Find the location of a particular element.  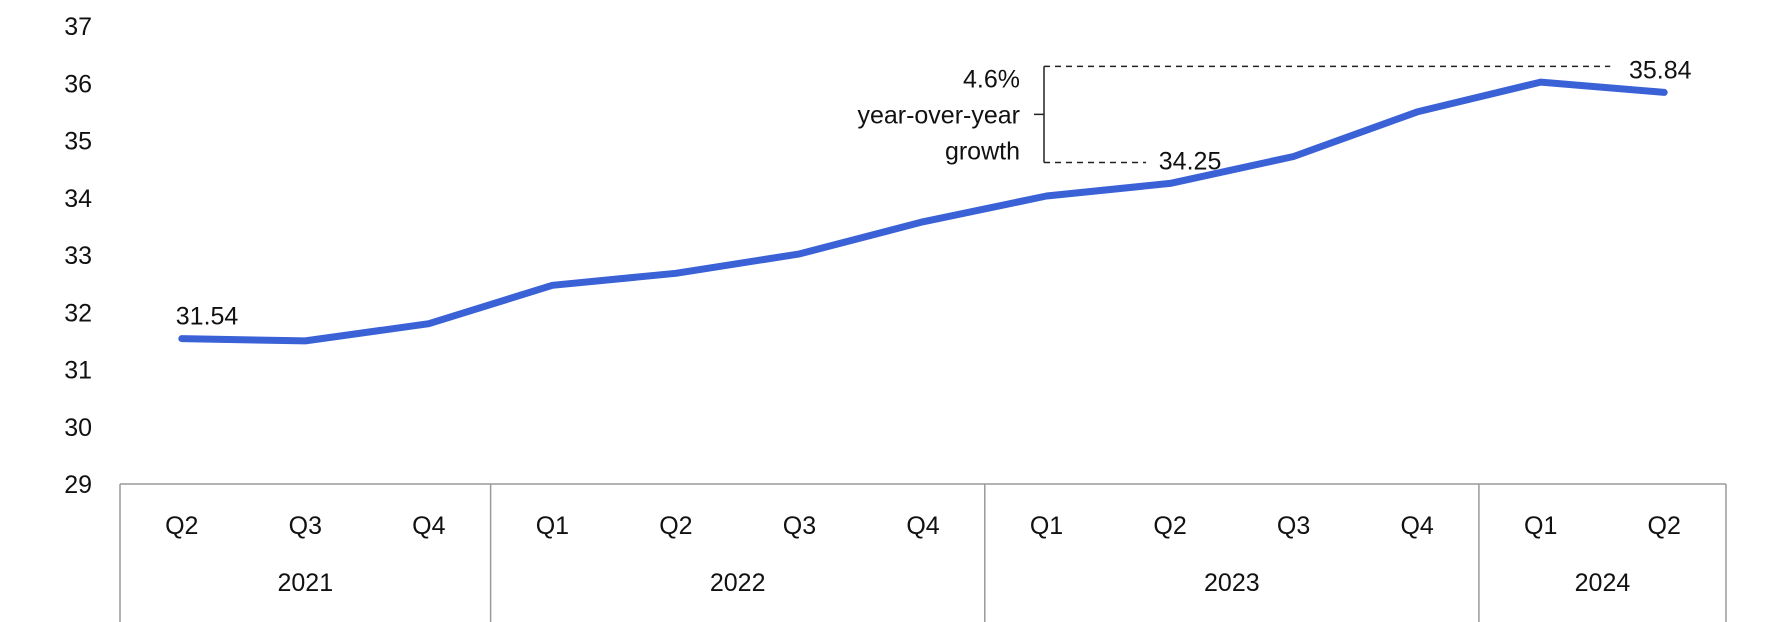

y-tick-label: 31 is located at coordinates (78, 371).